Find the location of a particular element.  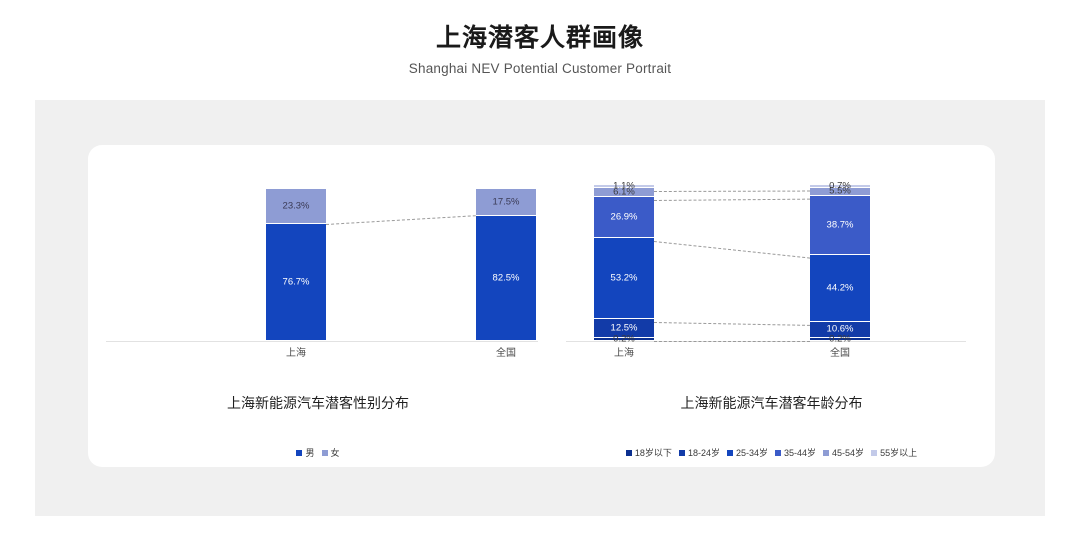

legend-item: 35-44岁 is located at coordinates (795, 453).